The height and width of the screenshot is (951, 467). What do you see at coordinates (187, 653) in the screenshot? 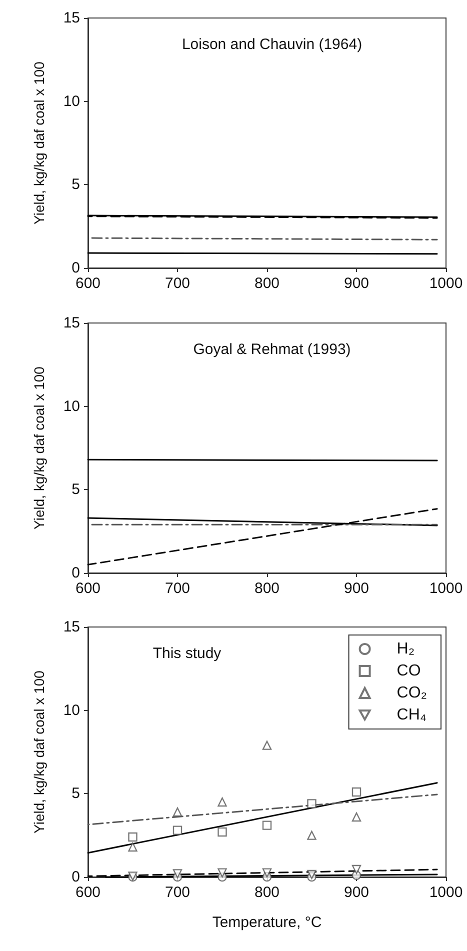
I see `text: This study` at bounding box center [187, 653].